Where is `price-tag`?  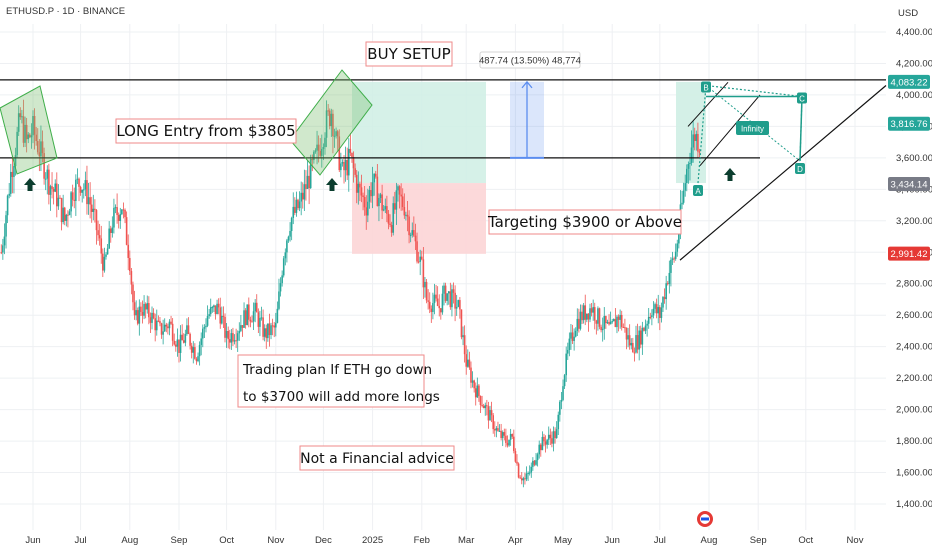 price-tag is located at coordinates (909, 253).